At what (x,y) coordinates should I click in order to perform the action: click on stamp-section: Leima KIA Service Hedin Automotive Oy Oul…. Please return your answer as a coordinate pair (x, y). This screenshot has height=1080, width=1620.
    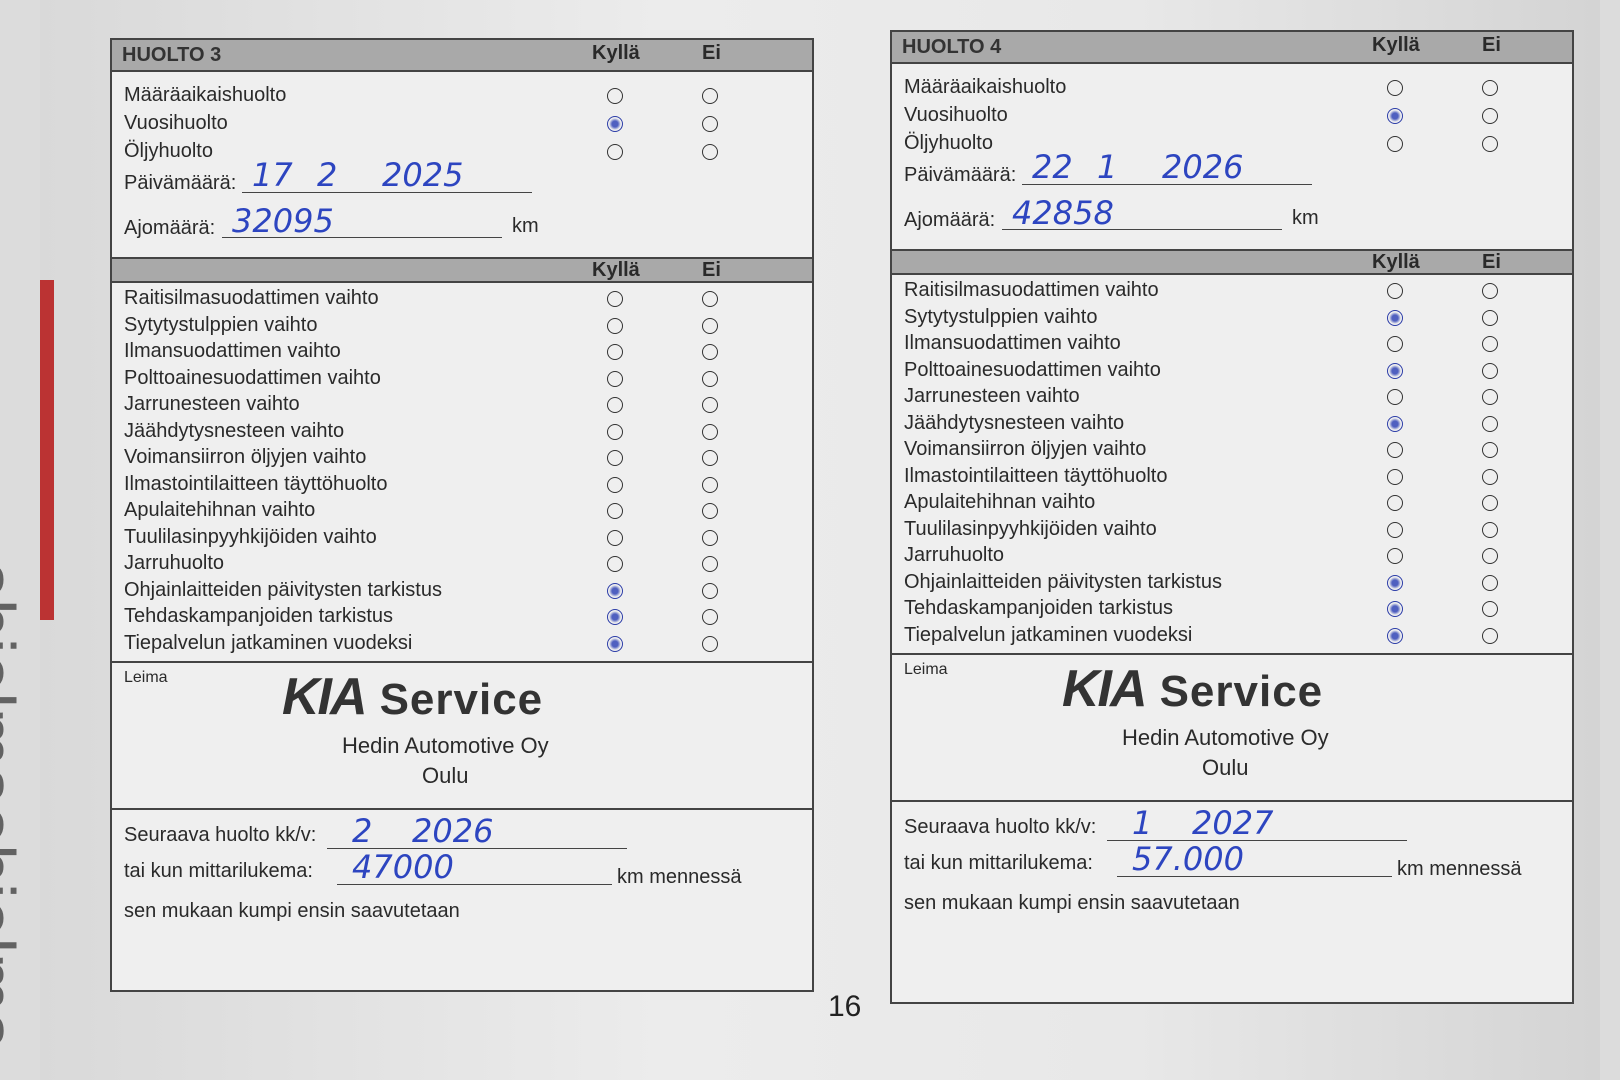
    Looking at the image, I should click on (1232, 728).